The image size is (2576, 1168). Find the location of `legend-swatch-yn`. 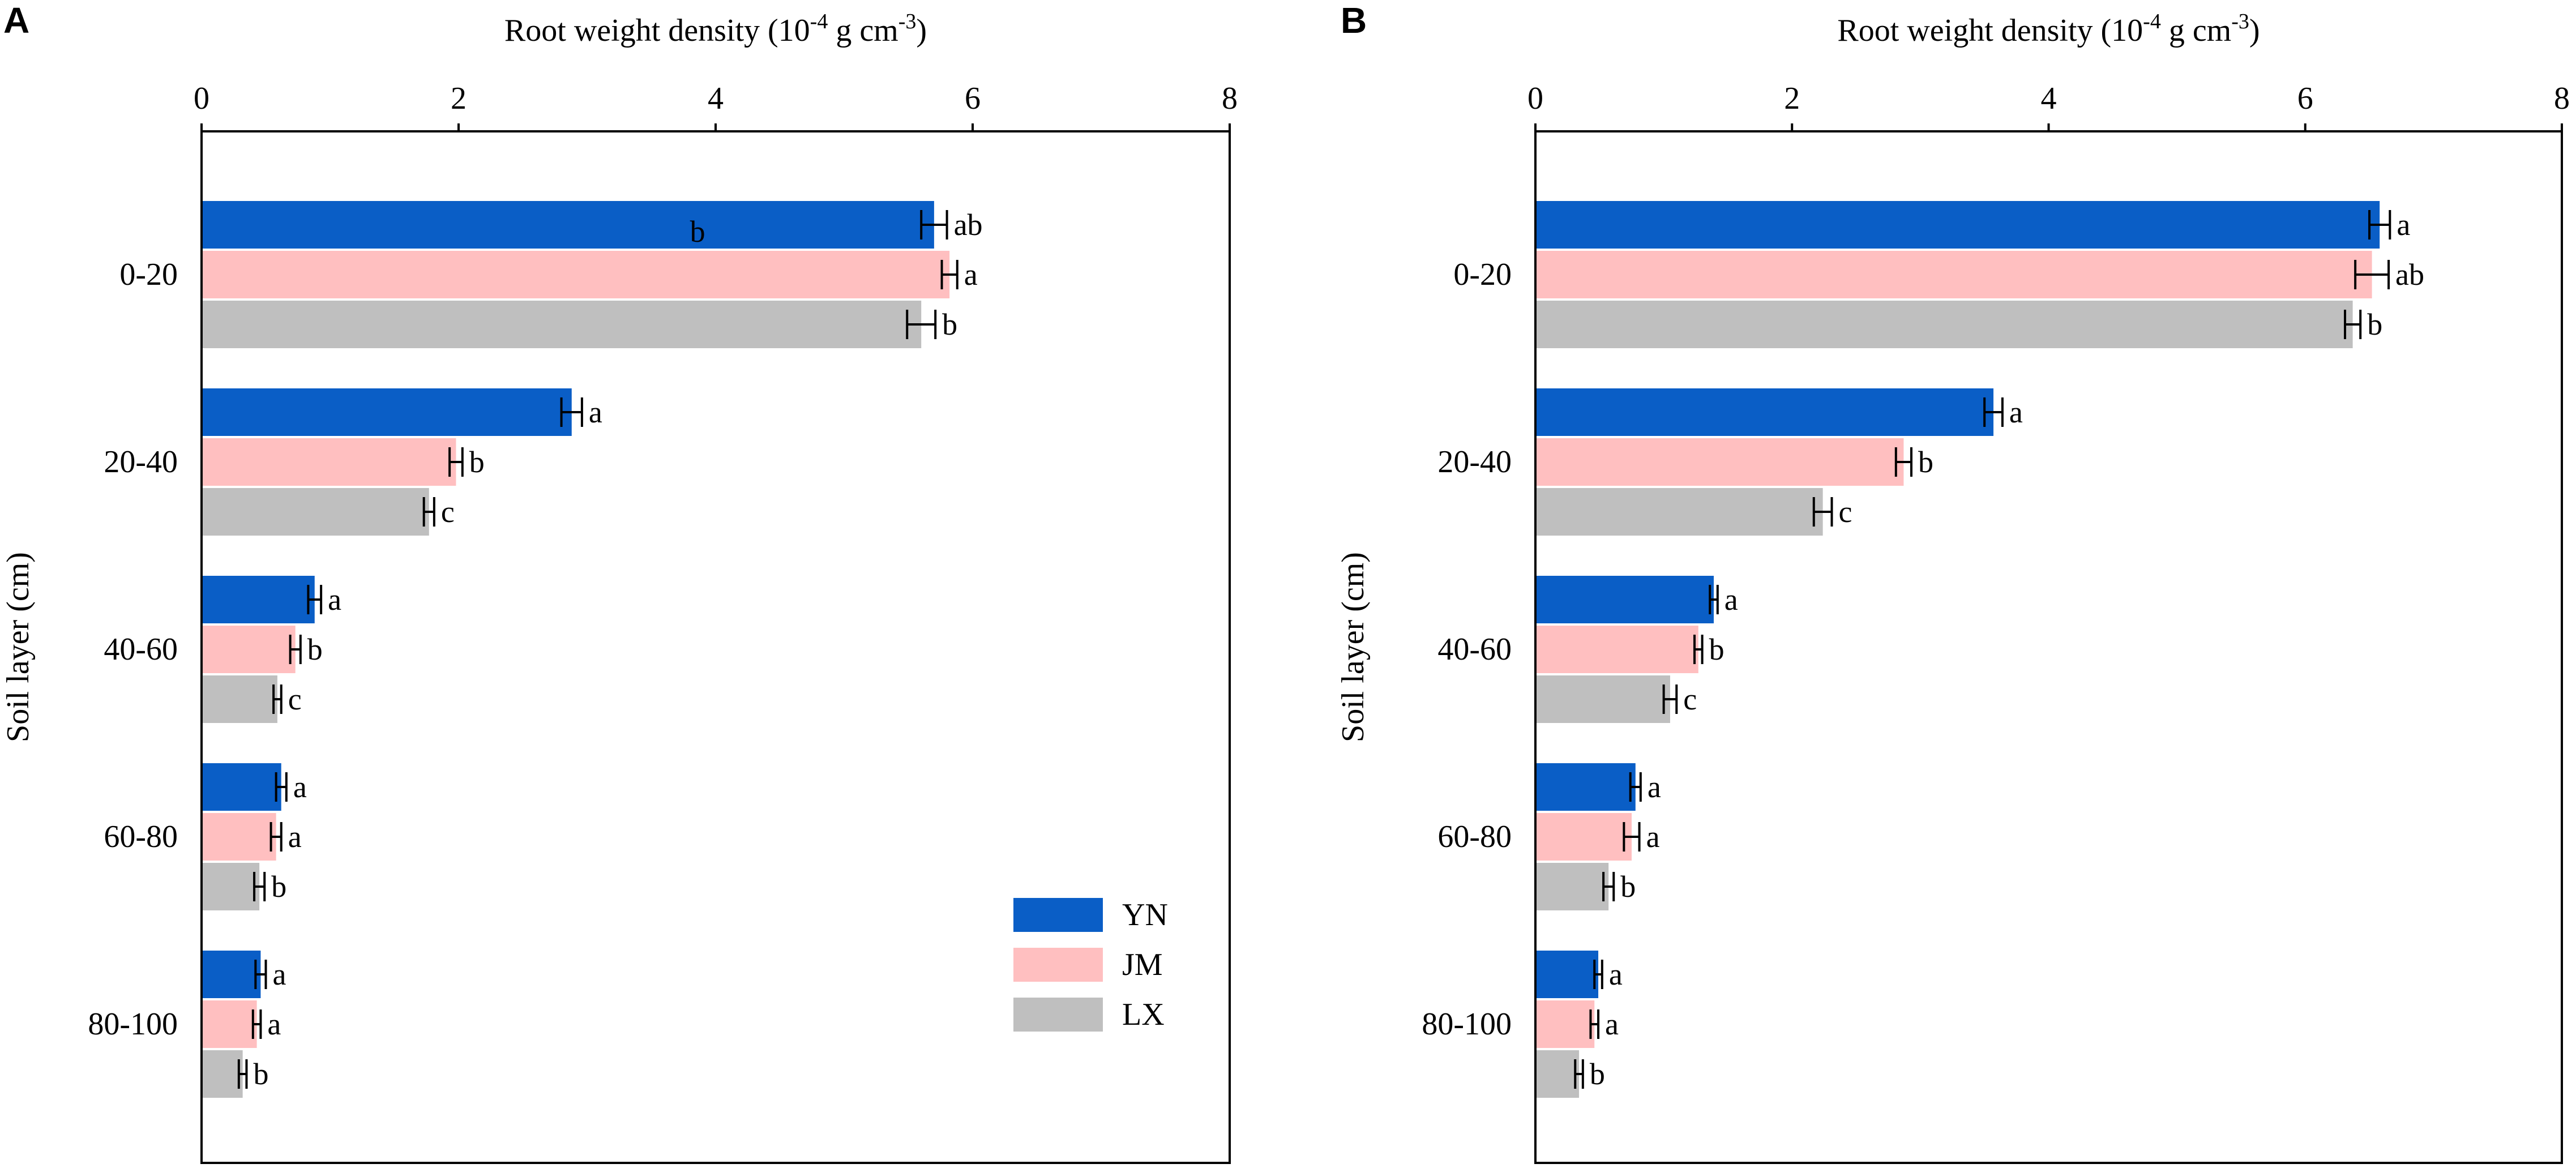

legend-swatch-yn is located at coordinates (1058, 915).